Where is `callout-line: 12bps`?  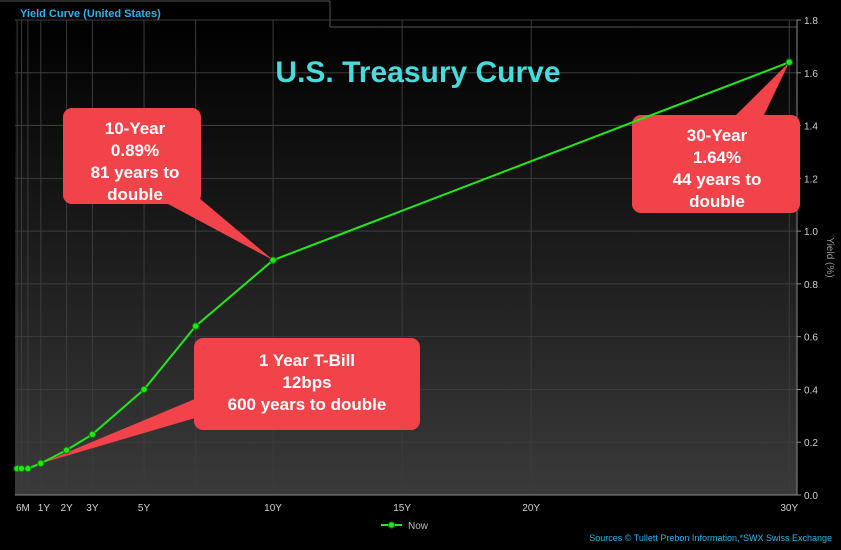
callout-line: 12bps is located at coordinates (307, 382).